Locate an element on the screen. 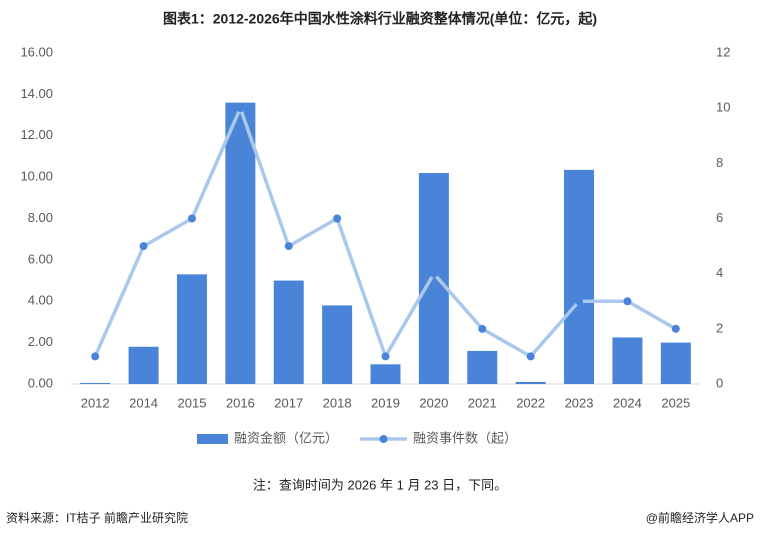 The height and width of the screenshot is (538, 760). y-tick-label: 16.00 is located at coordinates (36, 51).